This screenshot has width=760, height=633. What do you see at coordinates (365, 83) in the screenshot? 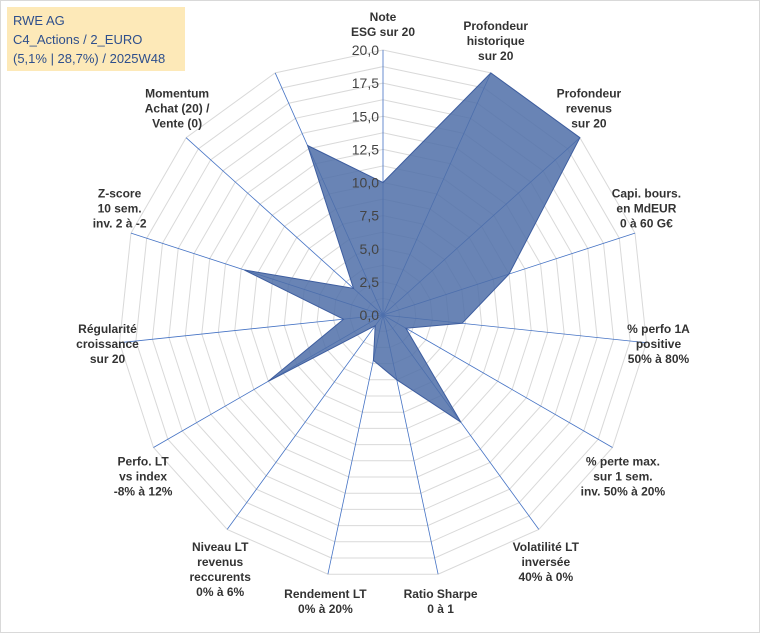
I see `tick-label: 17,5` at bounding box center [365, 83].